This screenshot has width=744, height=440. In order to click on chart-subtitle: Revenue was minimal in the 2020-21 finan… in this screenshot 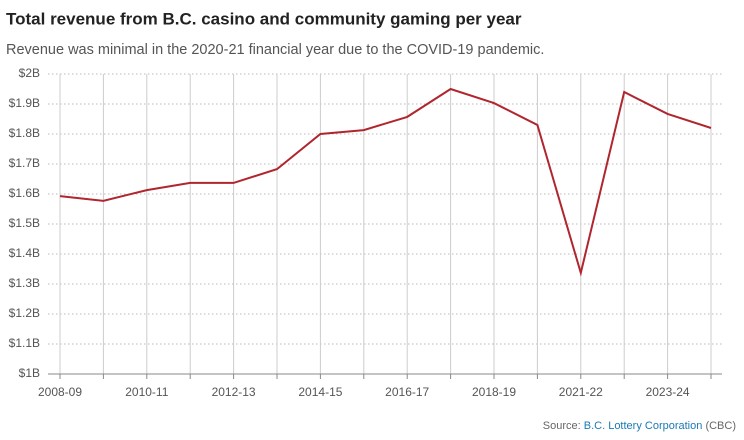, I will do `click(275, 50)`.